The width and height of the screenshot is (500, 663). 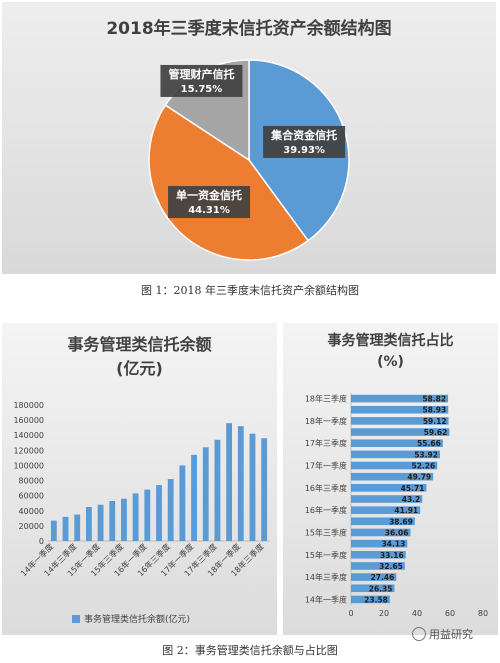 What do you see at coordinates (426, 454) in the screenshot?
I see `hbar-value-label: 53.92` at bounding box center [426, 454].